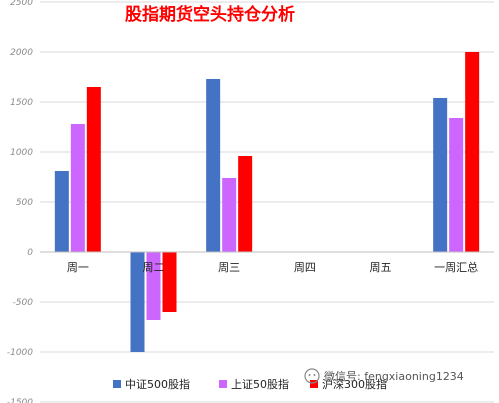 The image size is (499, 403). I want to click on wechat-icon, so click(312, 376).